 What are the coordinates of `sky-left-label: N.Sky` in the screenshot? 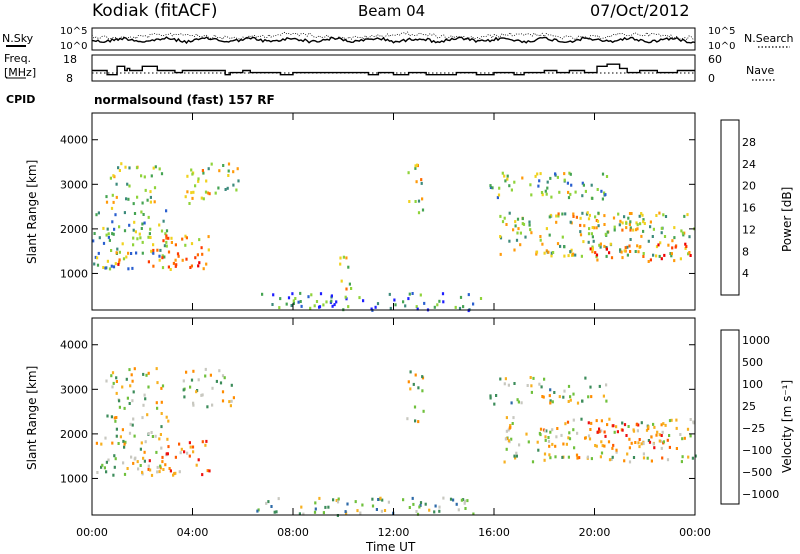 It's located at (18, 38).